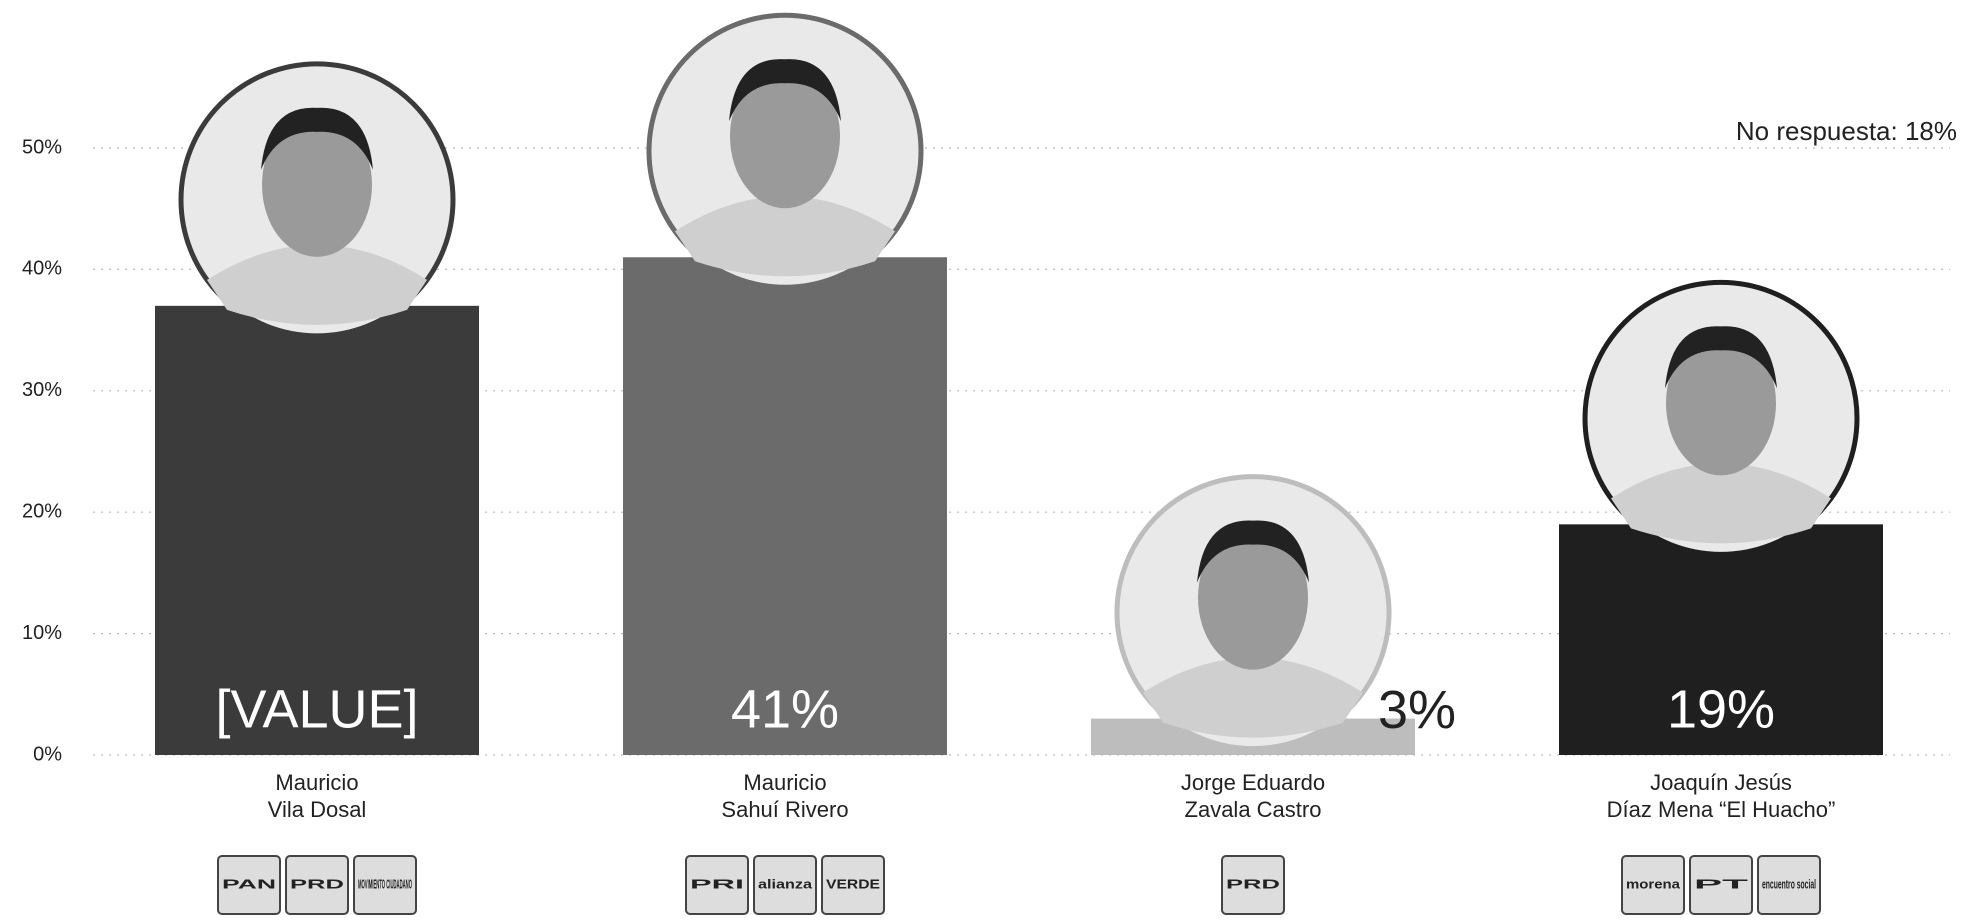 The image size is (1963, 923). I want to click on party-name: PAN, so click(249, 883).